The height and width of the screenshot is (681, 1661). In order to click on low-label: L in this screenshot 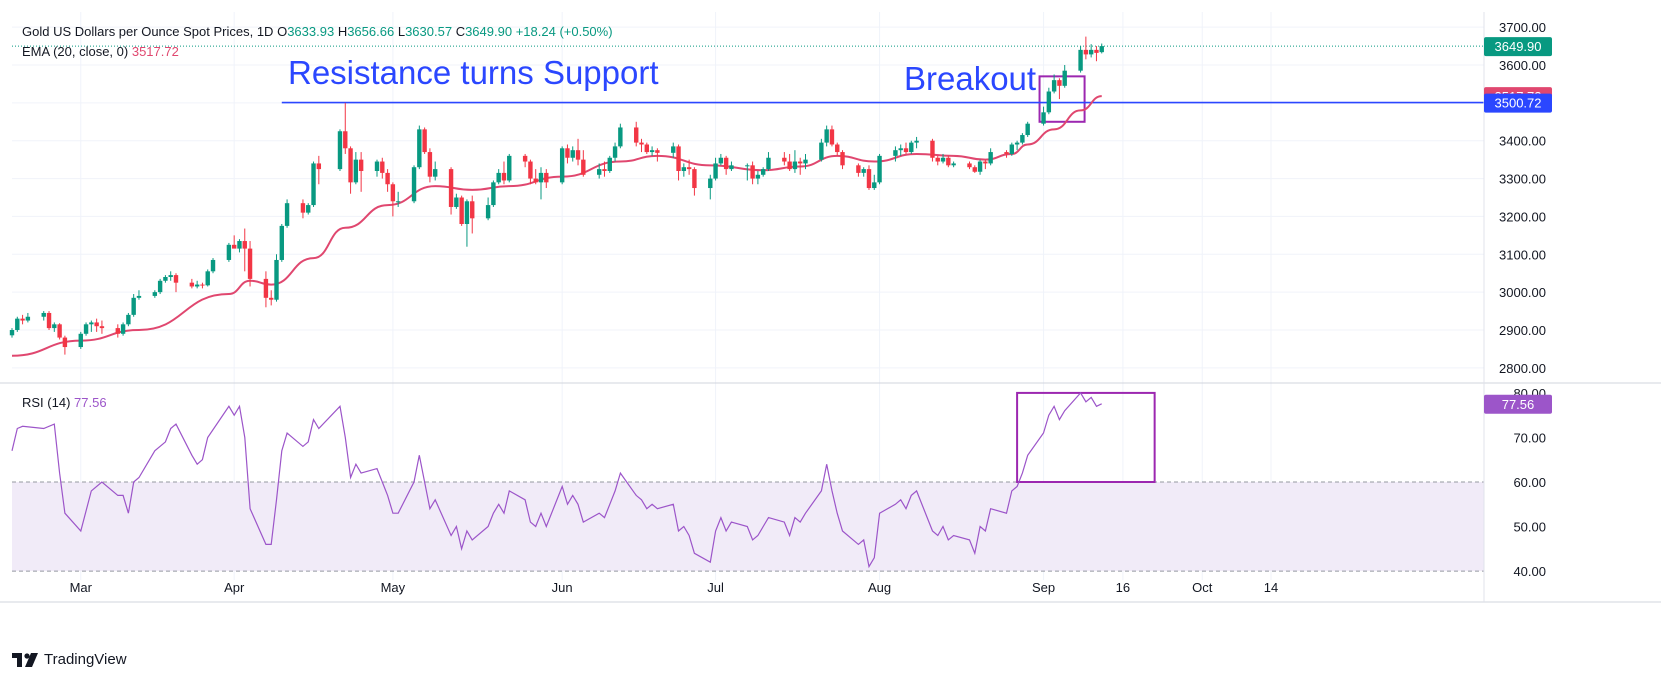, I will do `click(401, 31)`.